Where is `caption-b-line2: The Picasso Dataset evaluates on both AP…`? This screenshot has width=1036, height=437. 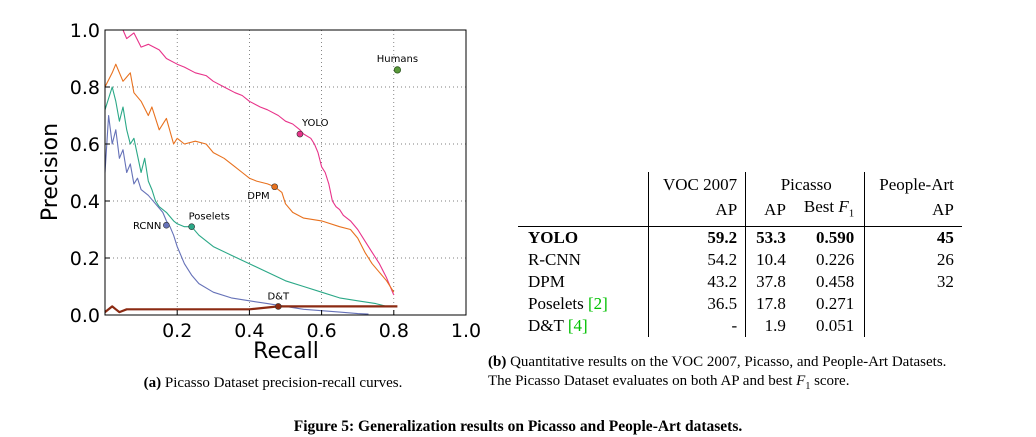
caption-b-line2: The Picasso Dataset evaluates on both AP… is located at coordinates (642, 381).